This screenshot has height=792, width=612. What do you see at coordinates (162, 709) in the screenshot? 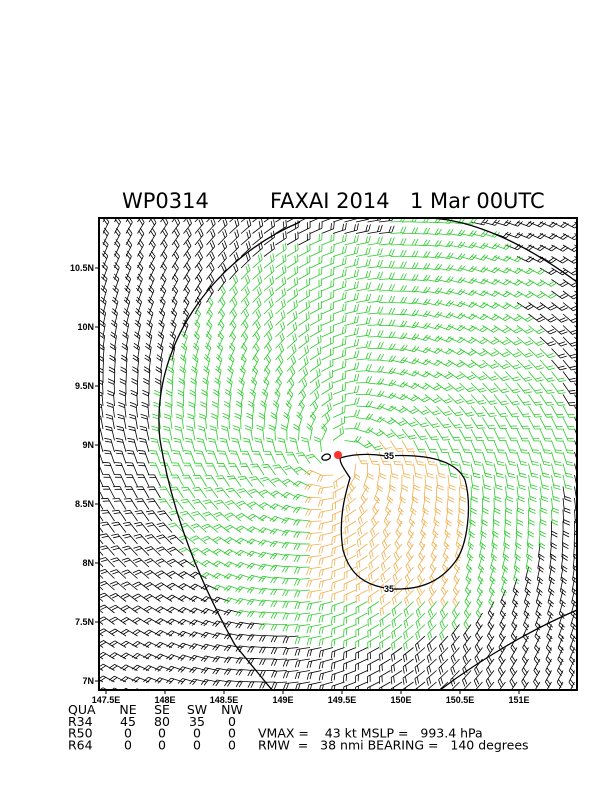
I see `table-header: SE` at bounding box center [162, 709].